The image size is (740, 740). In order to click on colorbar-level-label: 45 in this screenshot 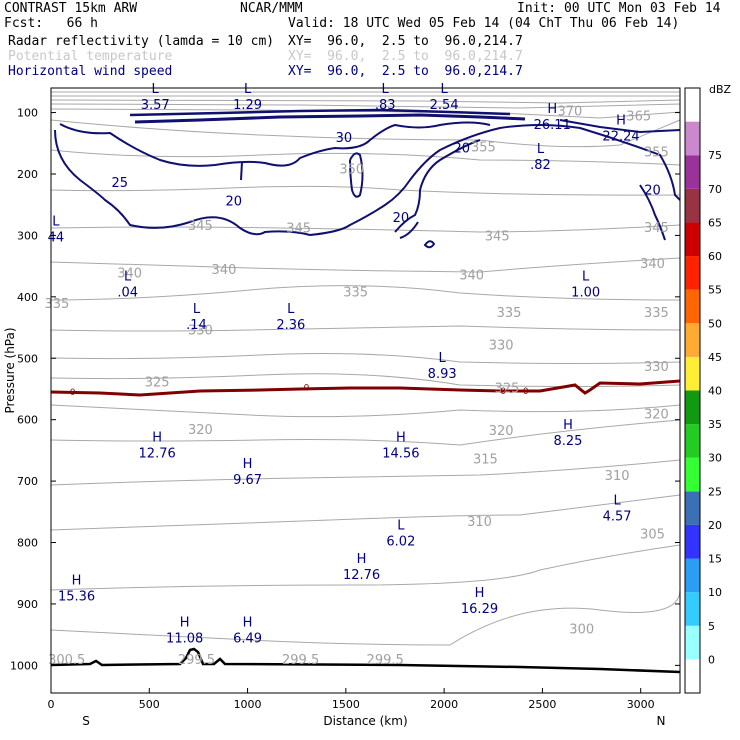, I will do `click(715, 357)`.